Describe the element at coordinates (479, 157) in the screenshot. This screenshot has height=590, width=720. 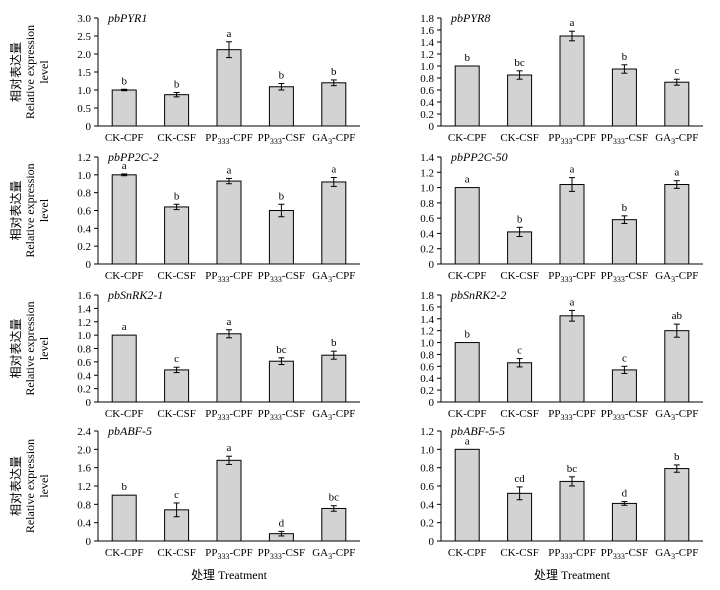
I see `panel-title: pbPP2C-50` at that location.